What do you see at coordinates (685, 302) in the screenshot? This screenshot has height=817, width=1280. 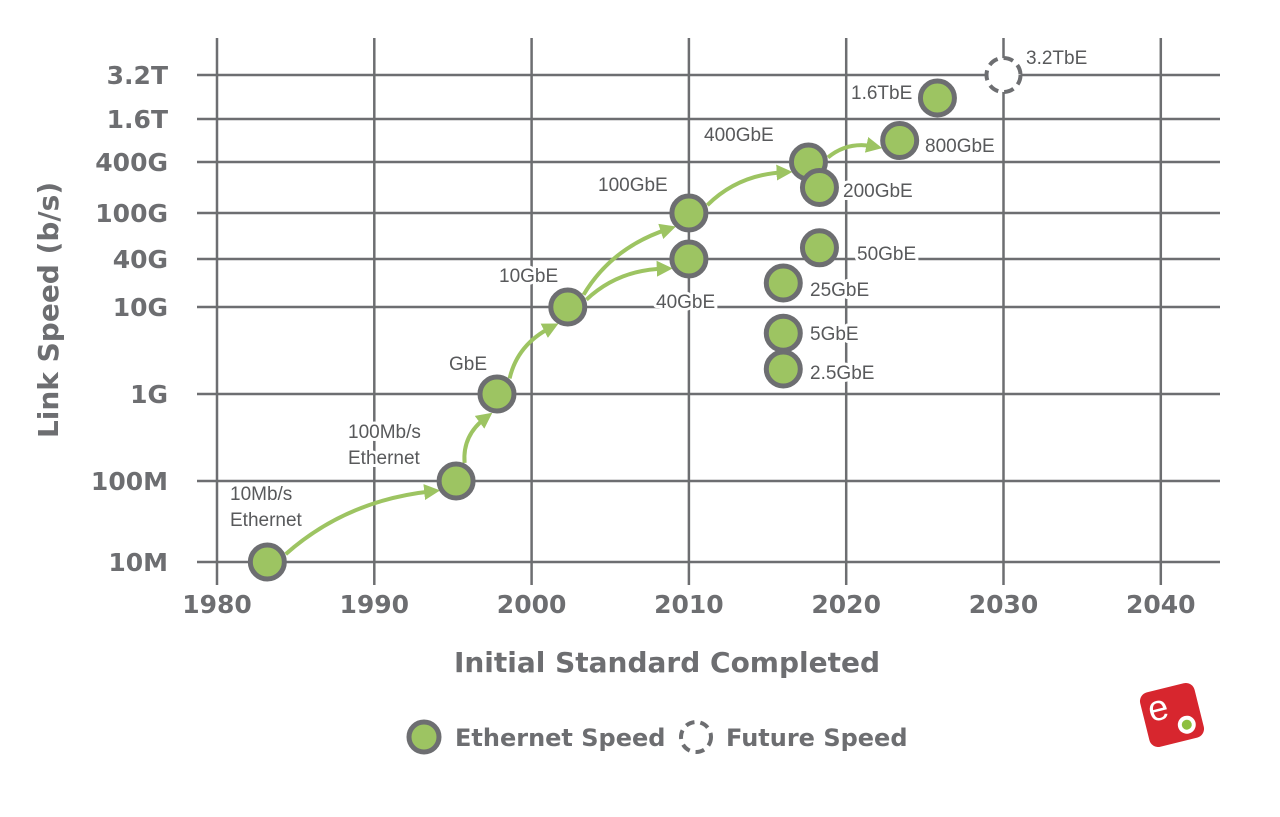 I see `point-label: 40GbE` at bounding box center [685, 302].